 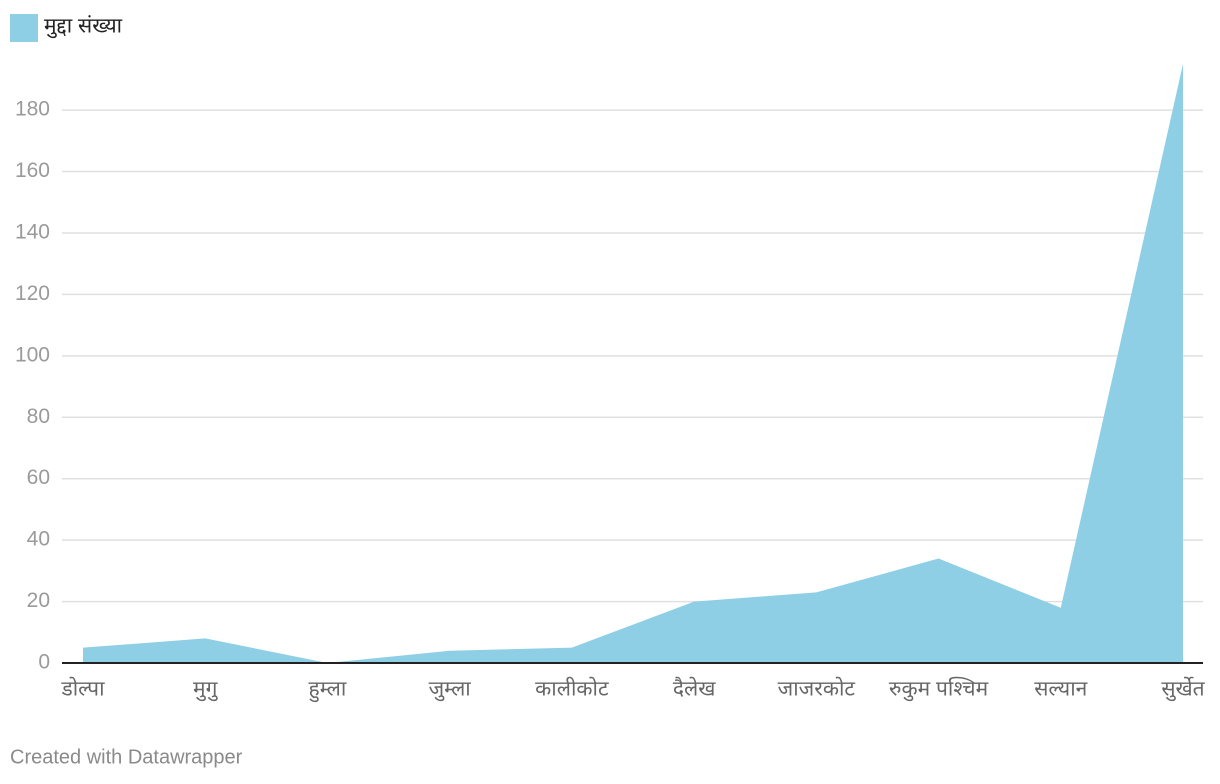 What do you see at coordinates (44, 662) in the screenshot?
I see `y-tick-label: 0` at bounding box center [44, 662].